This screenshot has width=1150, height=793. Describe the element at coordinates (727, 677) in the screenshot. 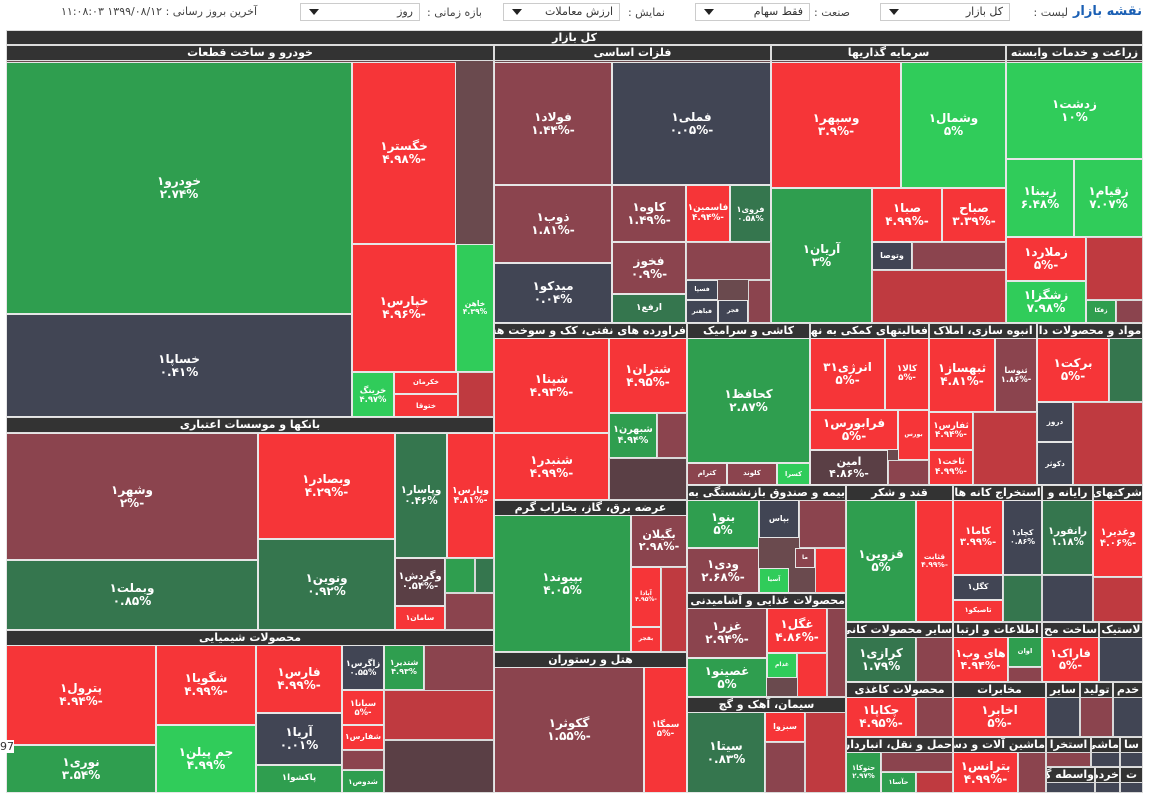

I see `stock-tile: غصینو۱ ۵%` at that location.